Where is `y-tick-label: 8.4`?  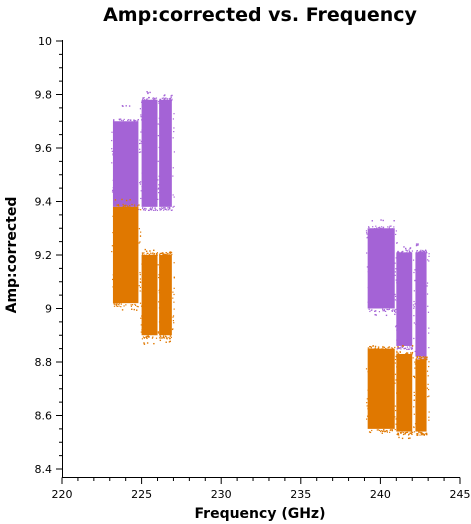
y-tick-label: 8.4 is located at coordinates (44, 469).